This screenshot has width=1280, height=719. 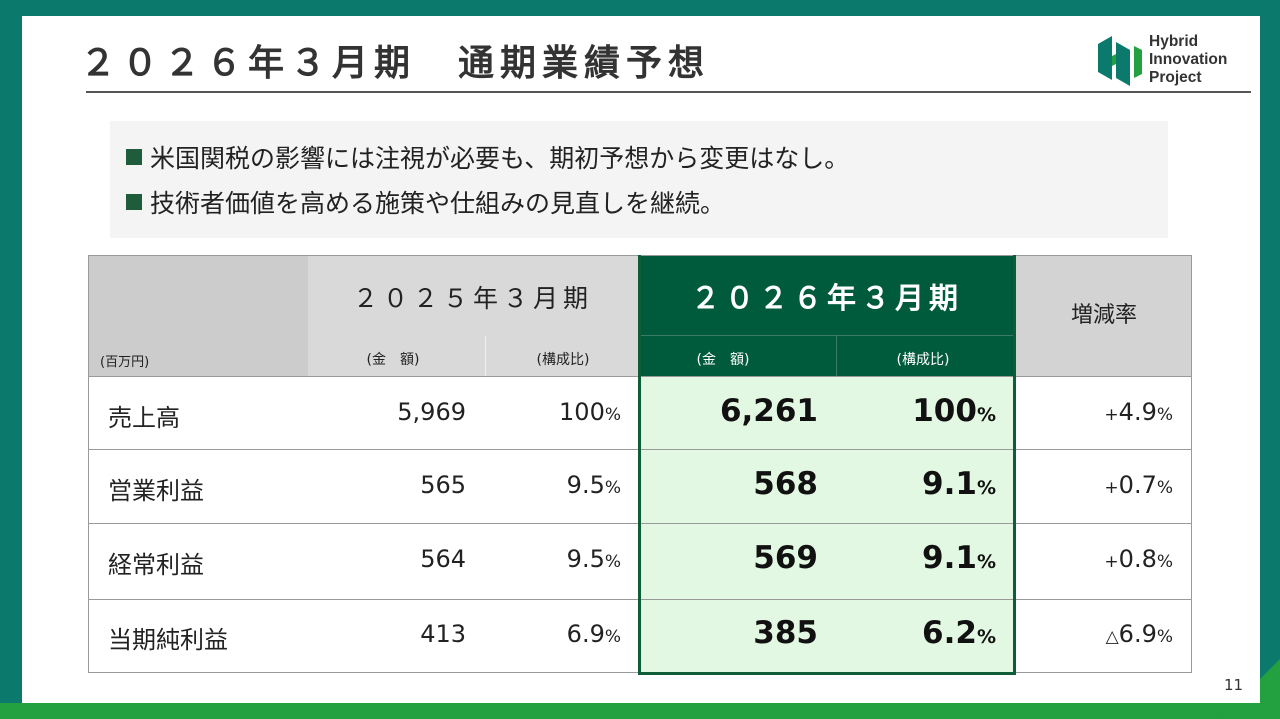 I want to click on header-change-rate: 増減率, so click(x=1103, y=315).